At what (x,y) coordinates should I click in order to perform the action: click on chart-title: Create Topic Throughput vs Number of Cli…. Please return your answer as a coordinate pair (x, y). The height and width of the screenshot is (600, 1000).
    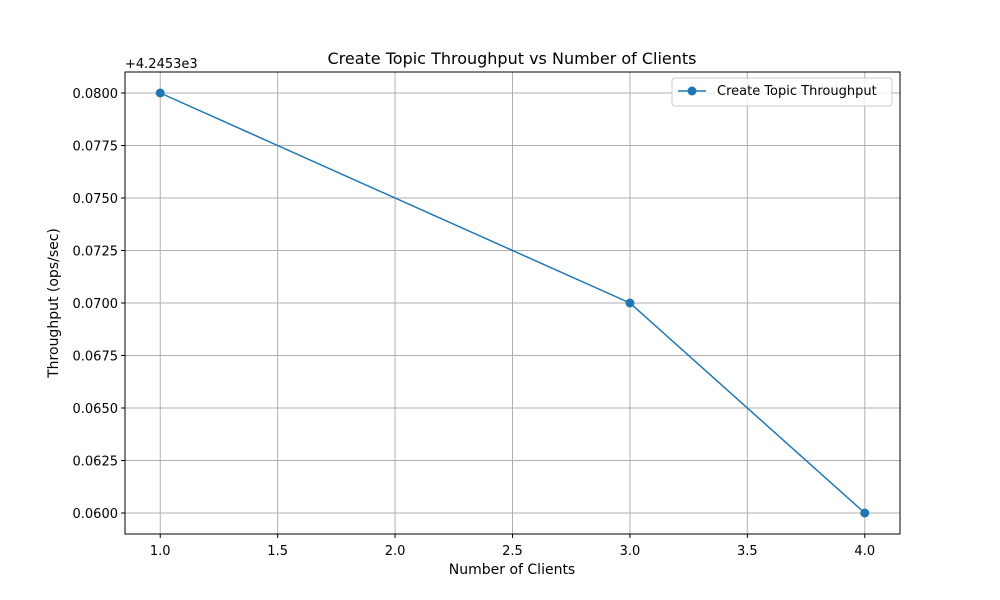
    Looking at the image, I should click on (511, 58).